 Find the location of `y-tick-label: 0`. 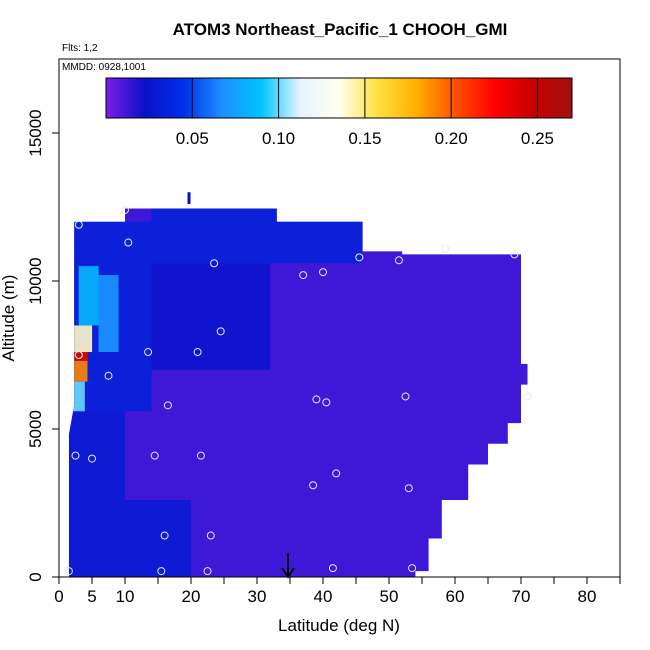

y-tick-label: 0 is located at coordinates (35, 576).